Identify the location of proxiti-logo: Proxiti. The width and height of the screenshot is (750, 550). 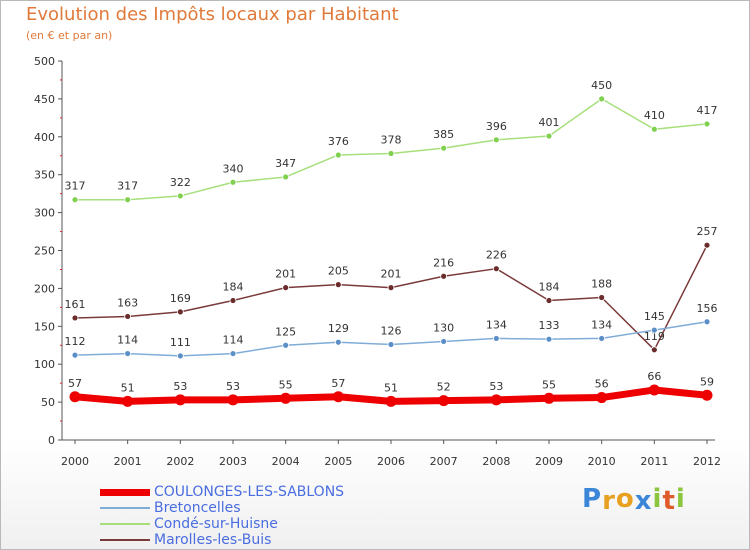
(634, 500).